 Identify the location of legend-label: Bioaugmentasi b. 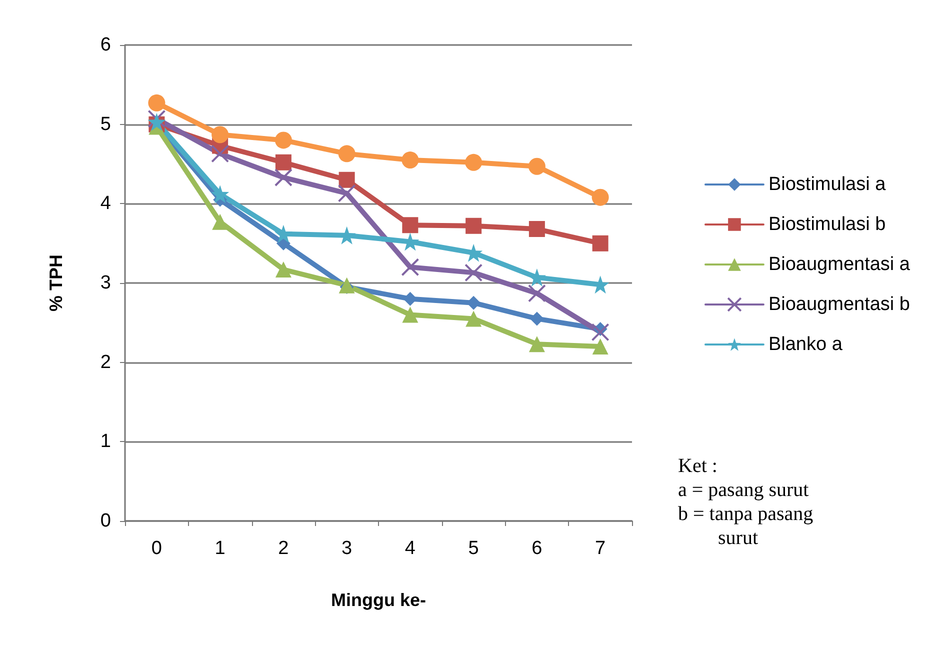
(839, 304).